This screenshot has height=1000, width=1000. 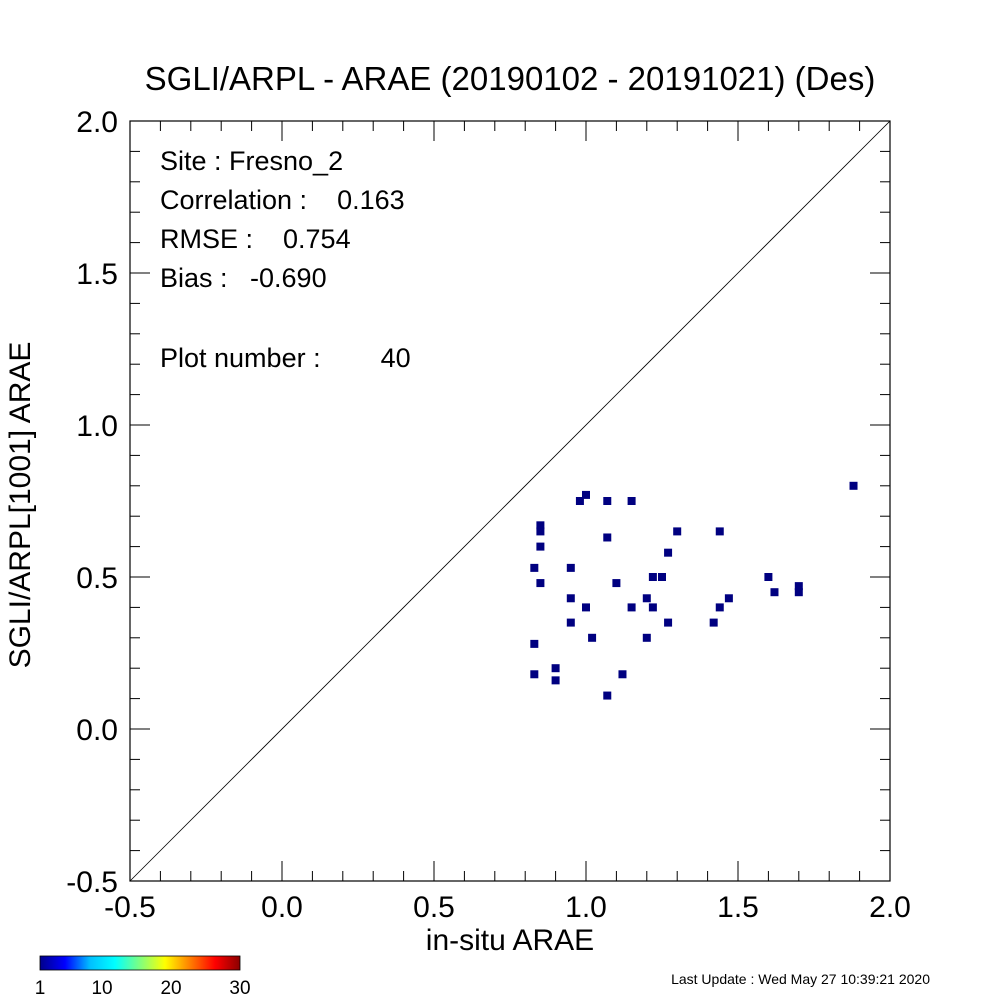 I want to click on colorbar-tick-label: 20, so click(x=170, y=988).